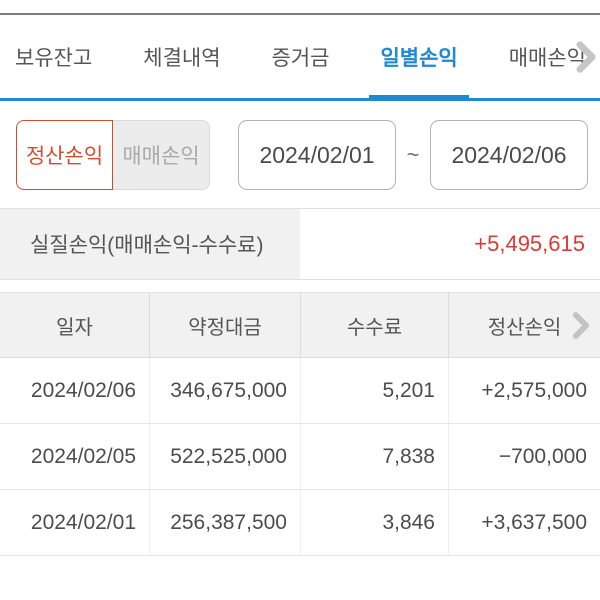  I want to click on cell-settlement-pl: +3,637,500, so click(524, 522).